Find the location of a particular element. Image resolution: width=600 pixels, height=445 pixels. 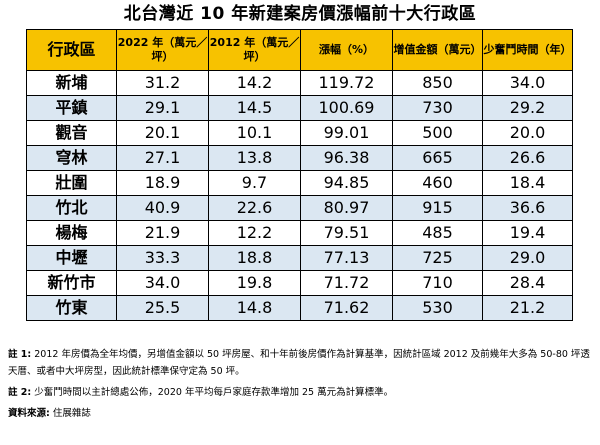

table-row: 觀音 20.1 10.1 99.01 500 20.0 is located at coordinates (299, 133).